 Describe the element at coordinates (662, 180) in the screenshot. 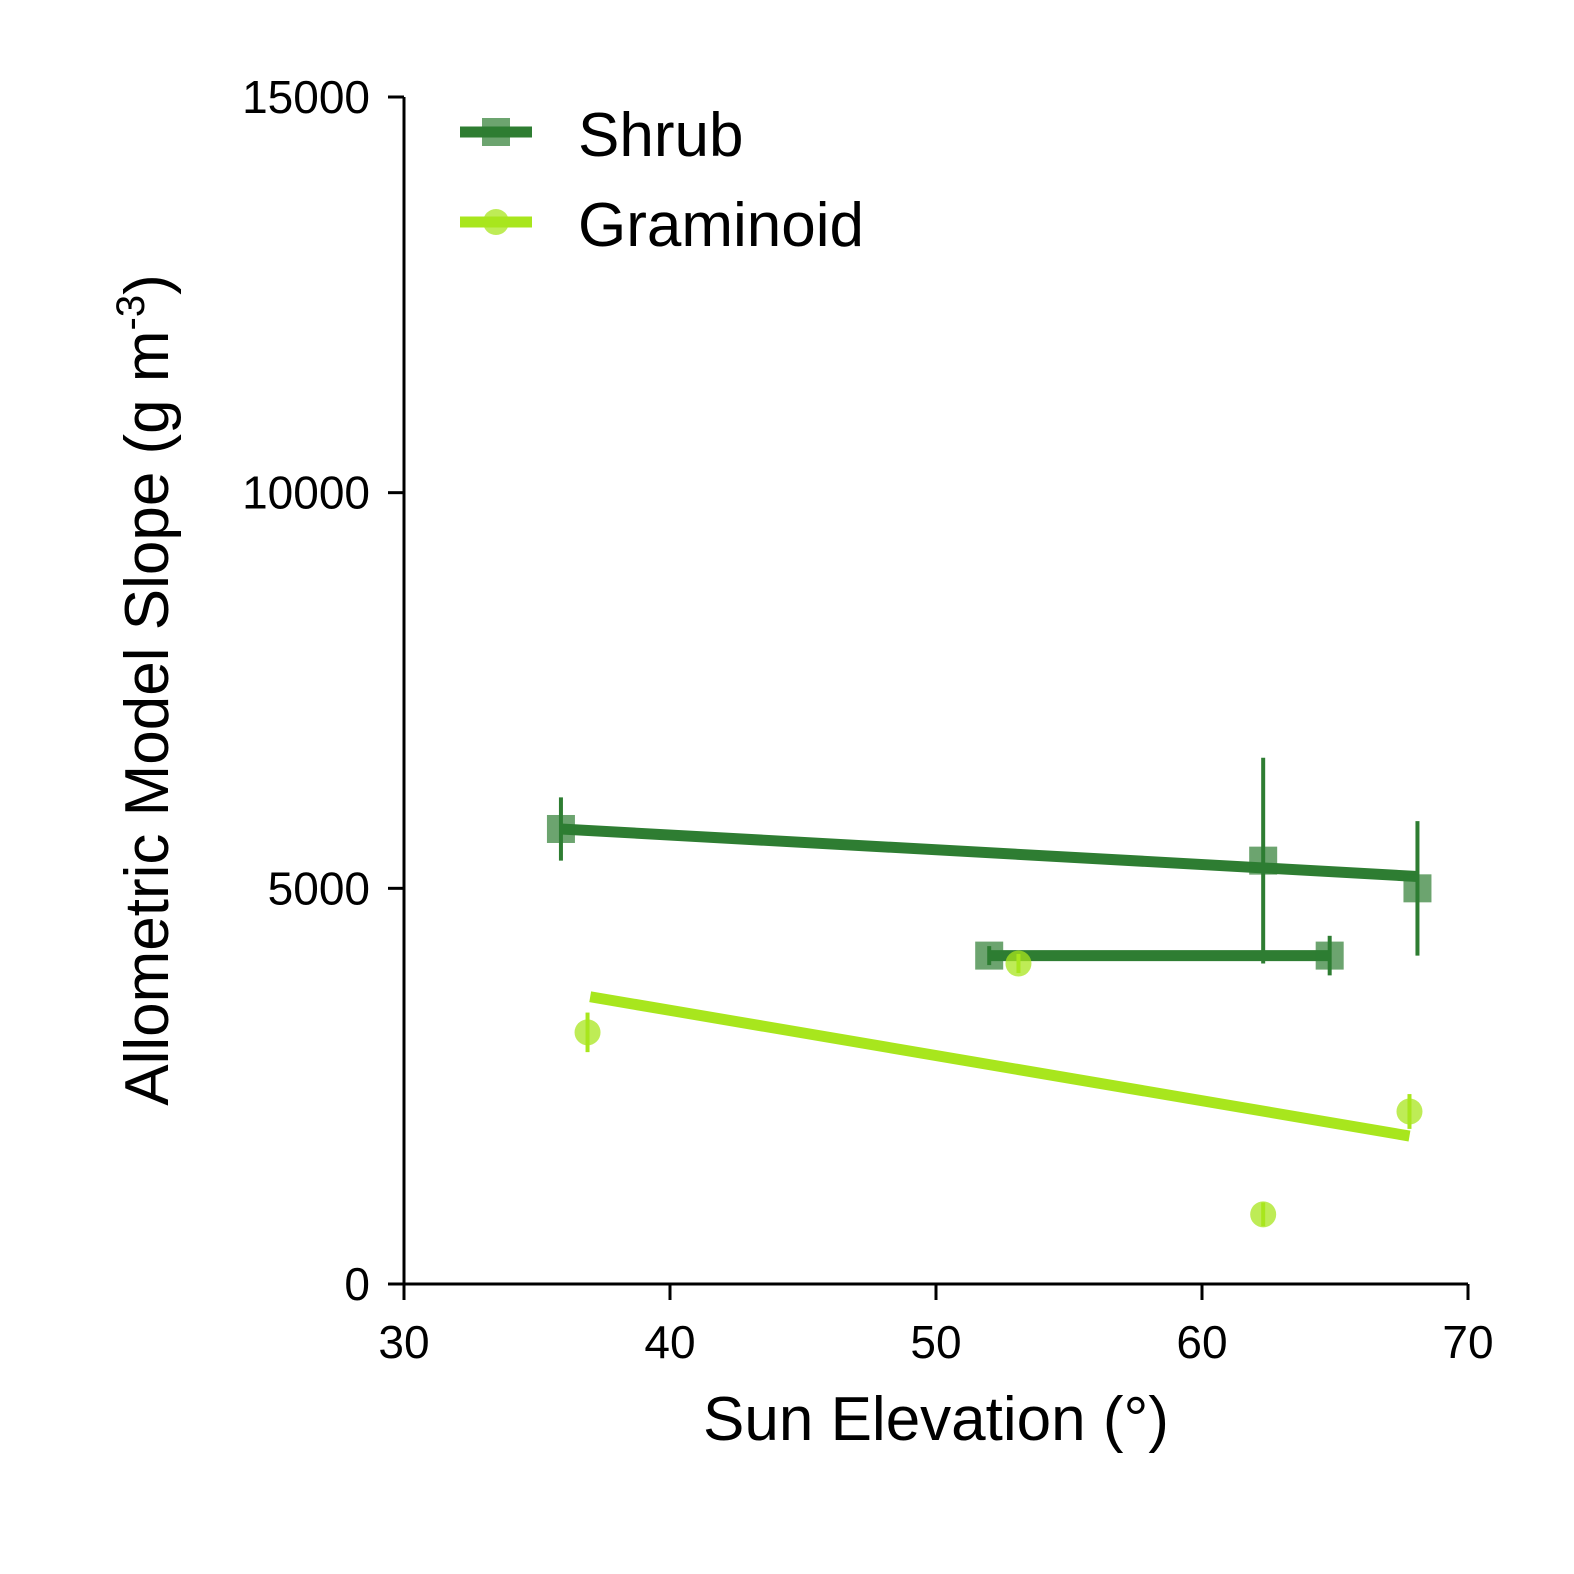

I see `legend: Shrub Graminoid` at that location.